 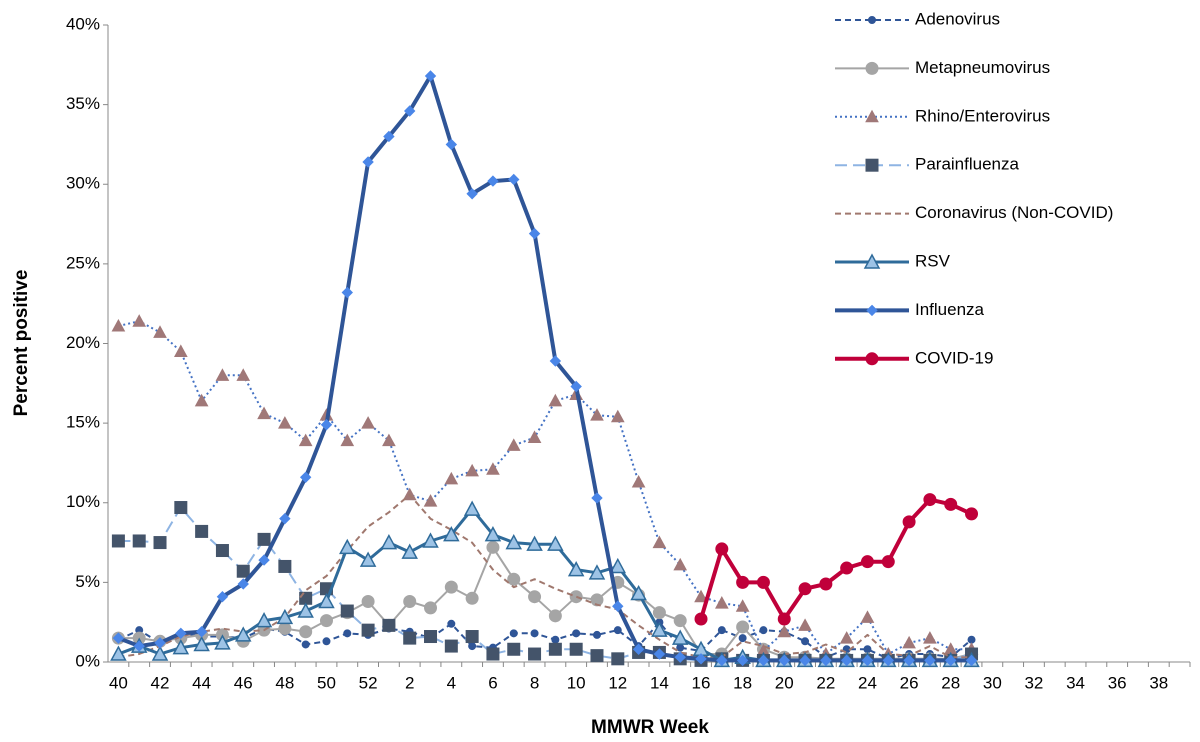 What do you see at coordinates (950, 682) in the screenshot?
I see `x-tick-label: 28` at bounding box center [950, 682].